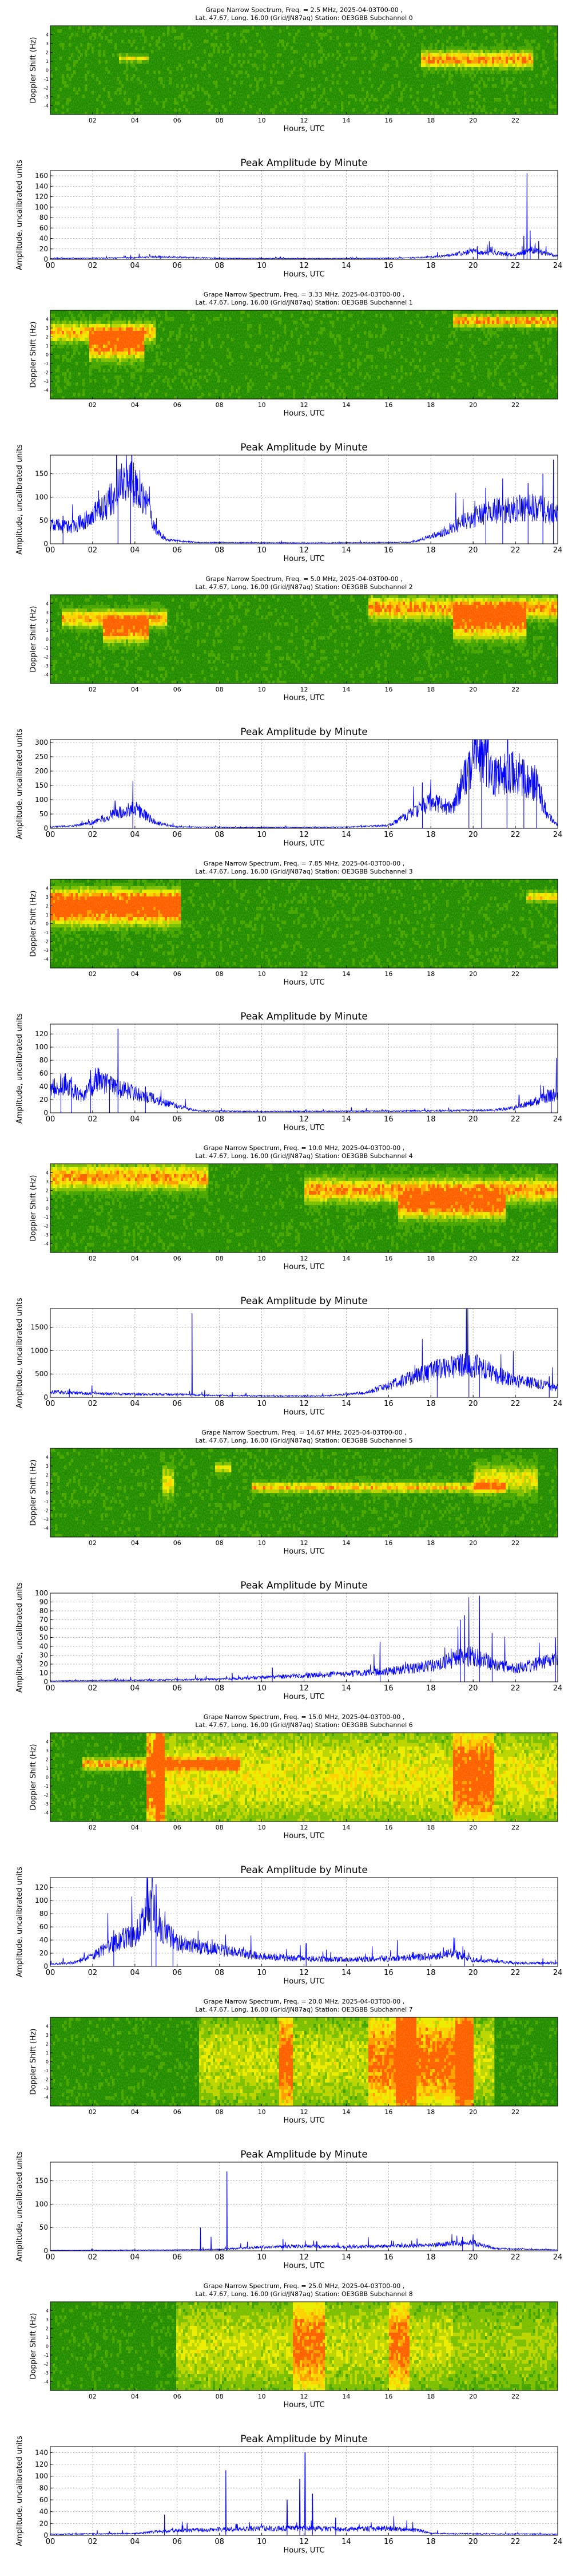 The height and width of the screenshot is (2576, 572). Describe the element at coordinates (46, 675) in the screenshot. I see `y-tick-label: -4` at that location.